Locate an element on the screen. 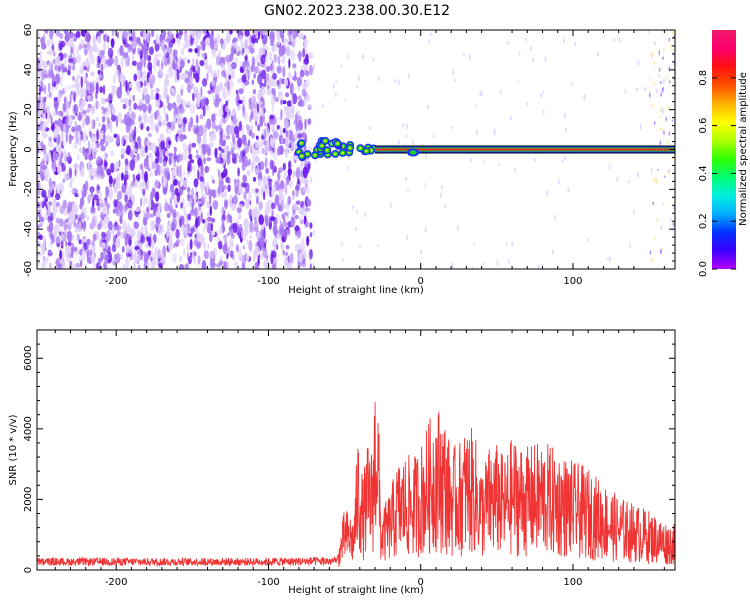 The image size is (750, 600). colorbar-label: Normalized spectral amplitude is located at coordinates (743, 149).